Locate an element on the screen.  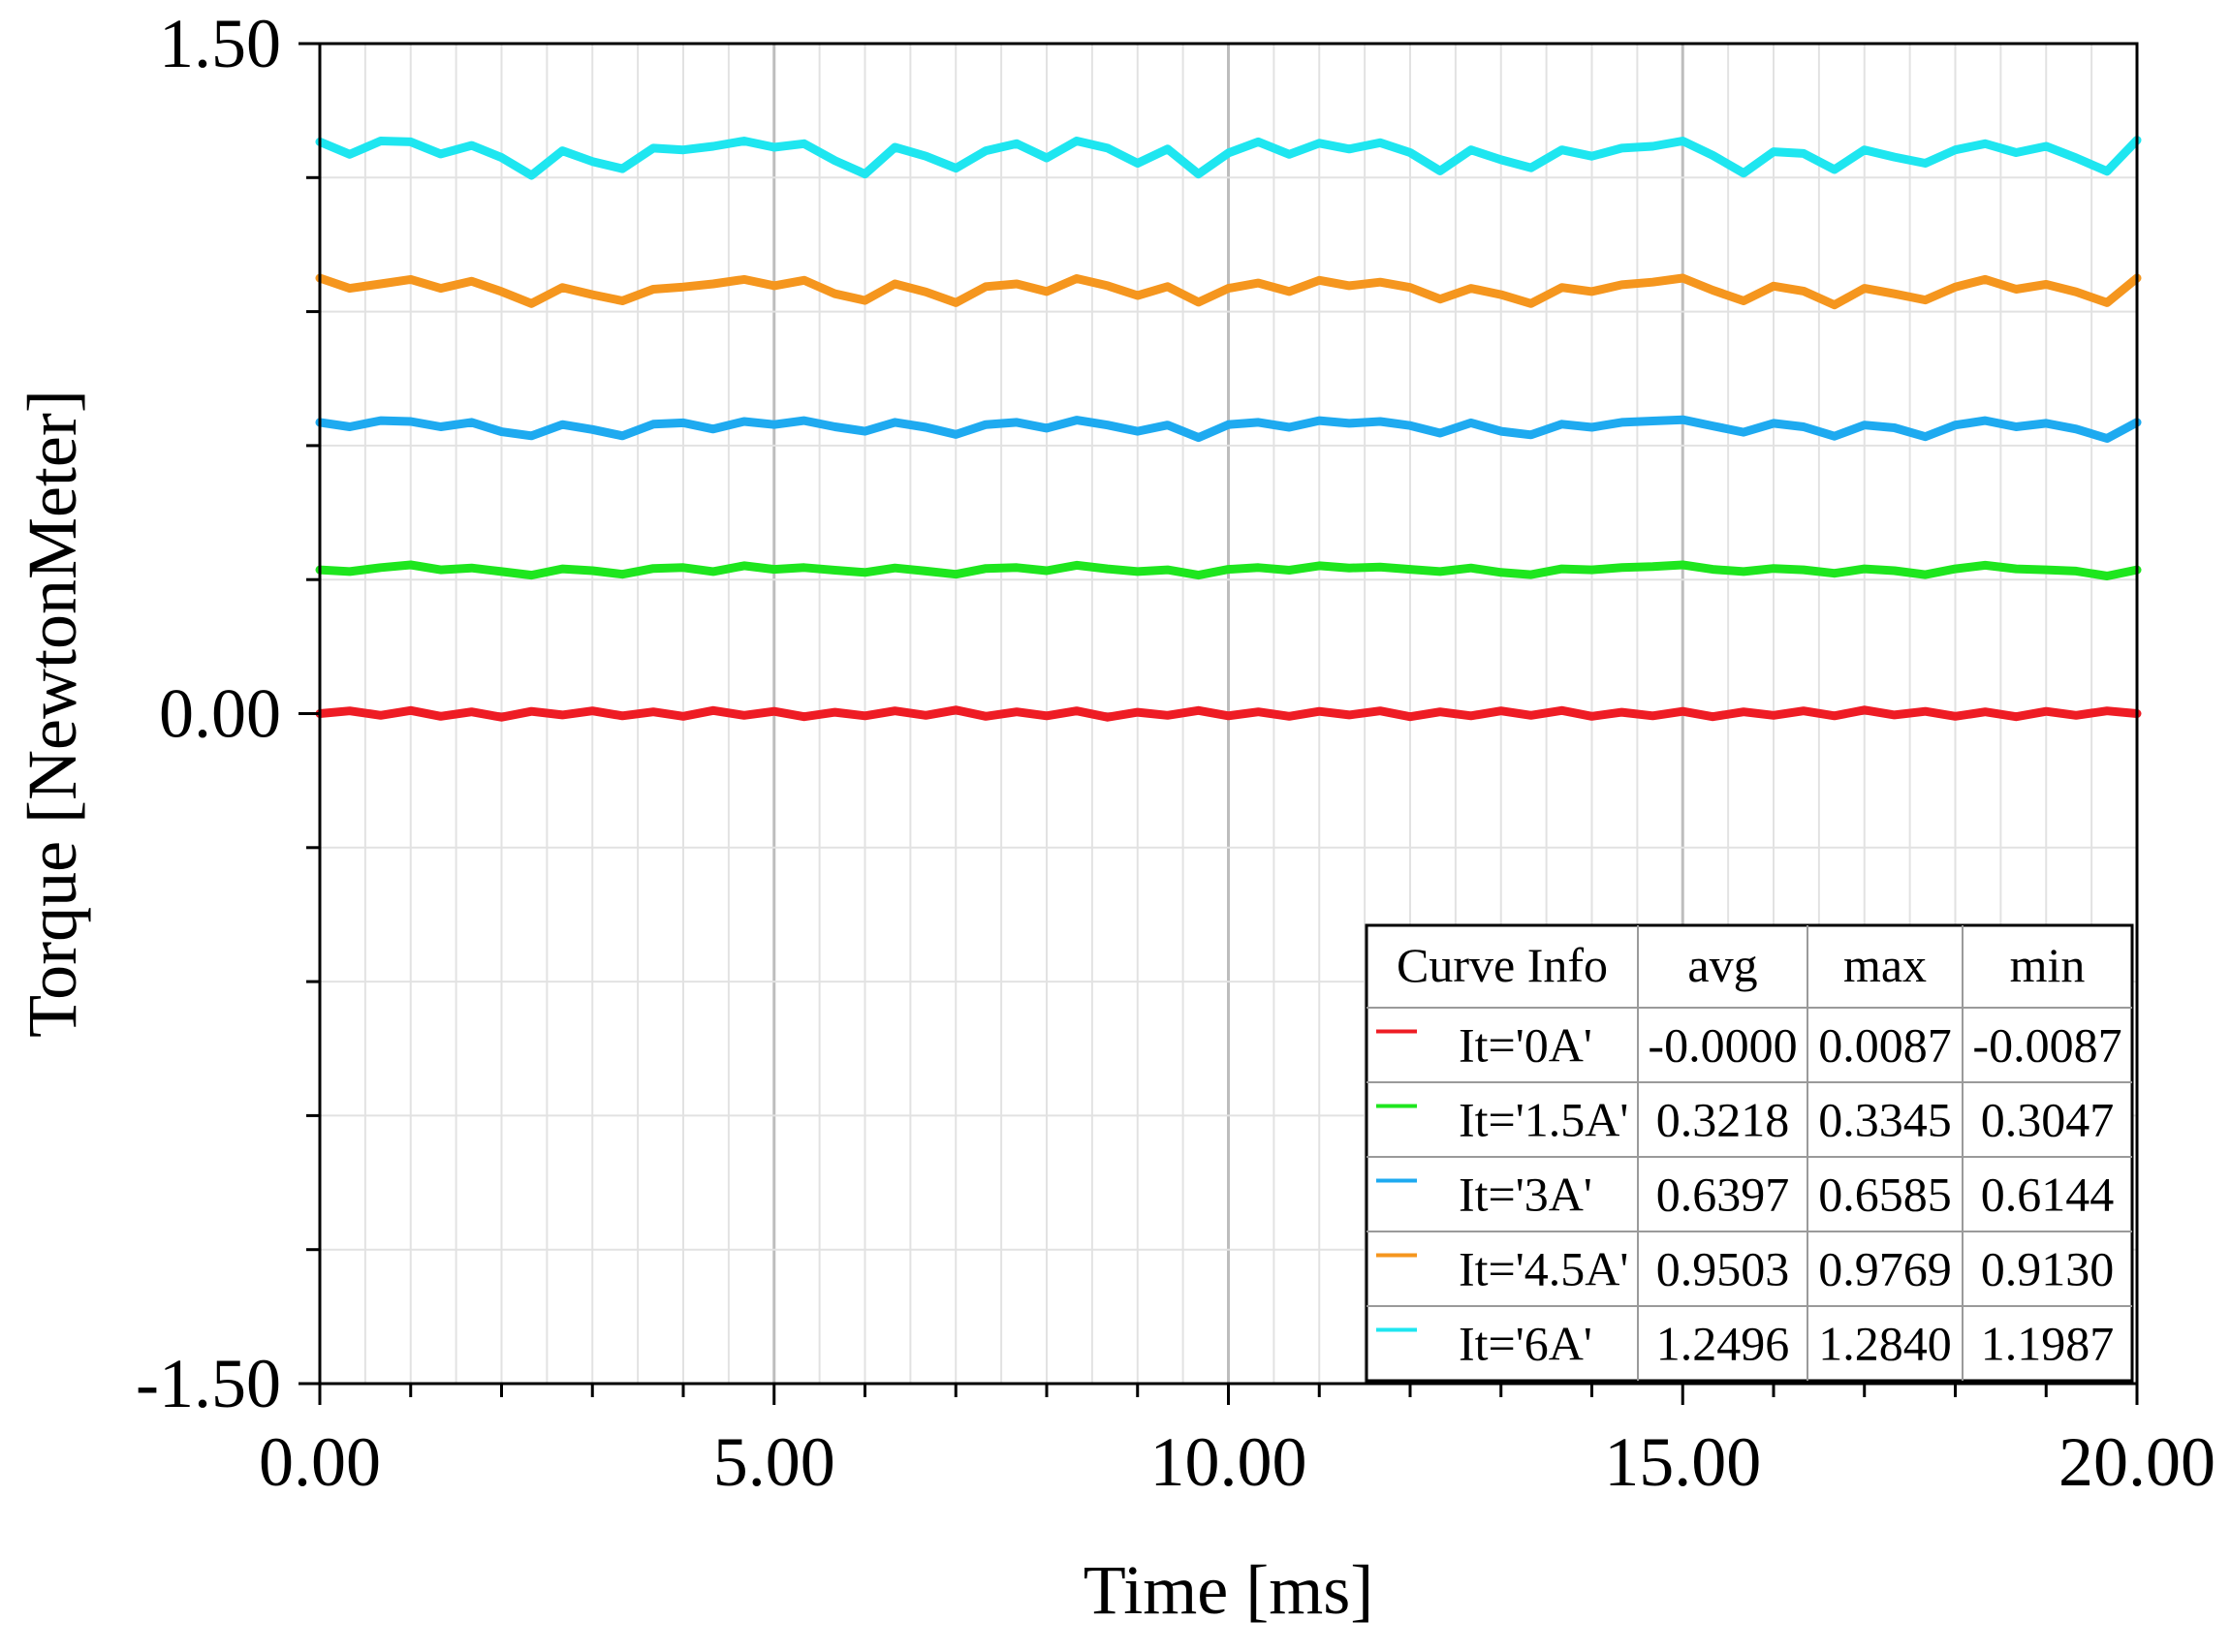
legend-value: 0.9130 is located at coordinates (2048, 1269).